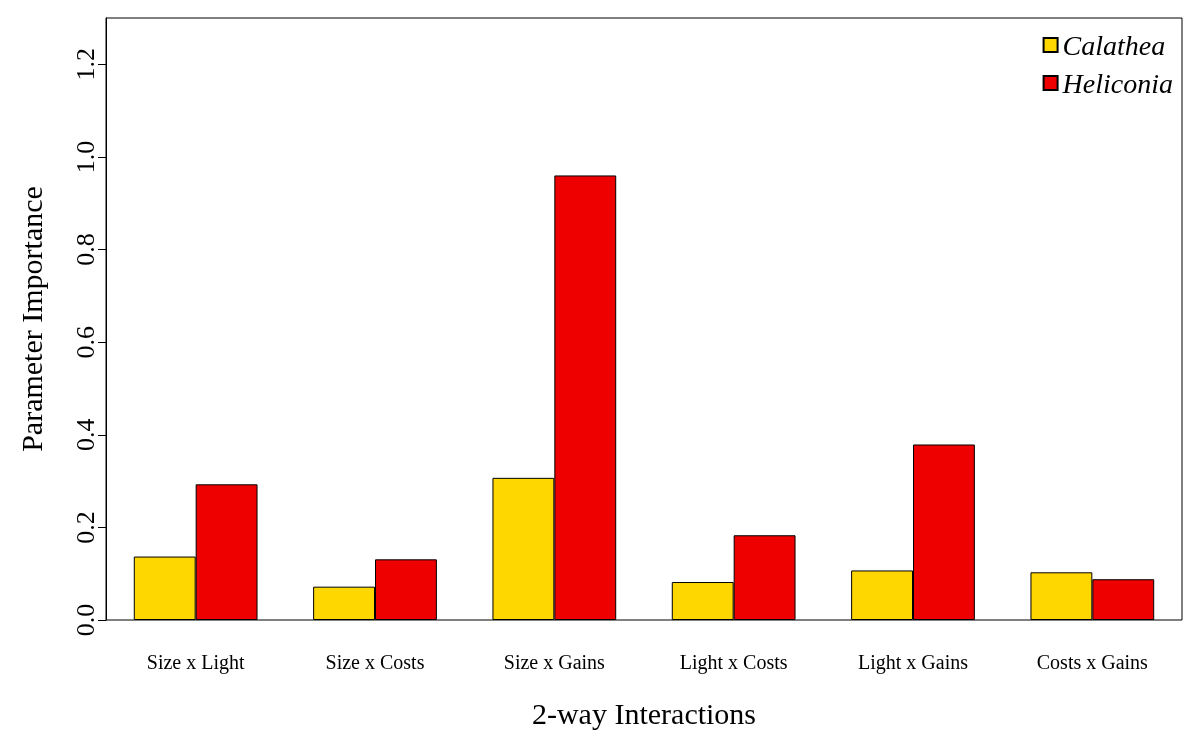 The image size is (1194, 742). Describe the element at coordinates (1117, 83) in the screenshot. I see `legend-label: Heliconia` at that location.